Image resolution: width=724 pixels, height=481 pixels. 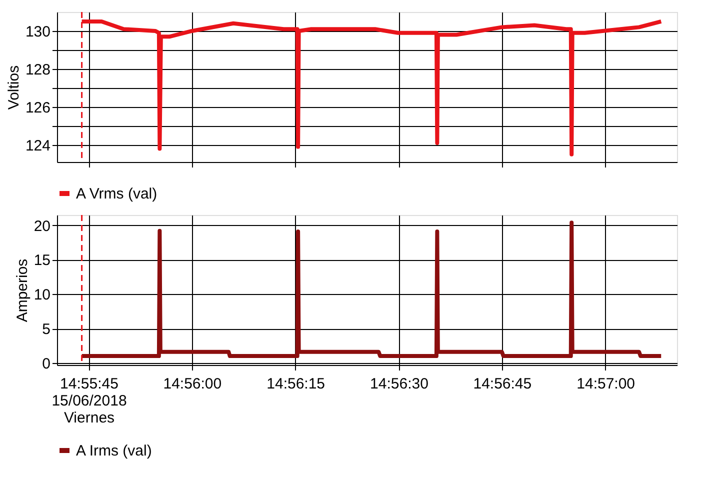 What do you see at coordinates (114, 451) in the screenshot?
I see `legend-label: A Irms (val)` at bounding box center [114, 451].